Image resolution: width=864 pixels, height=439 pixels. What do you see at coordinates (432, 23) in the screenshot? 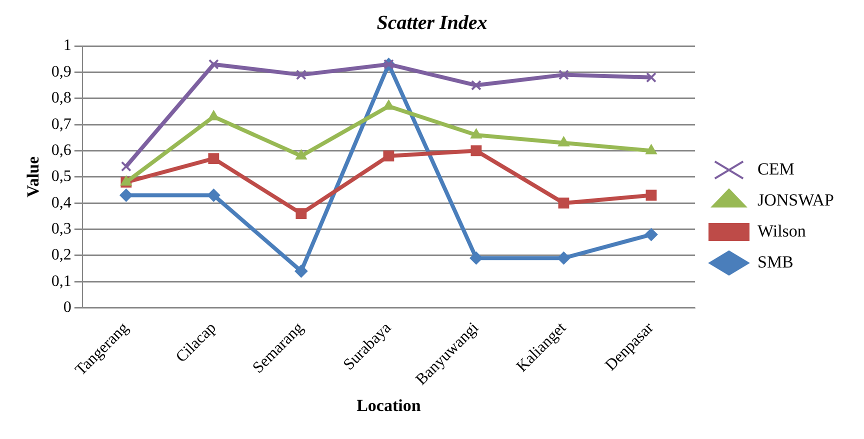
I see `chart-title: Scatter Index` at bounding box center [432, 23].